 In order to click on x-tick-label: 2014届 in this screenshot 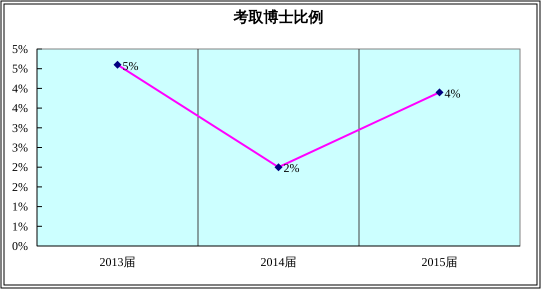, I will do `click(278, 262)`.